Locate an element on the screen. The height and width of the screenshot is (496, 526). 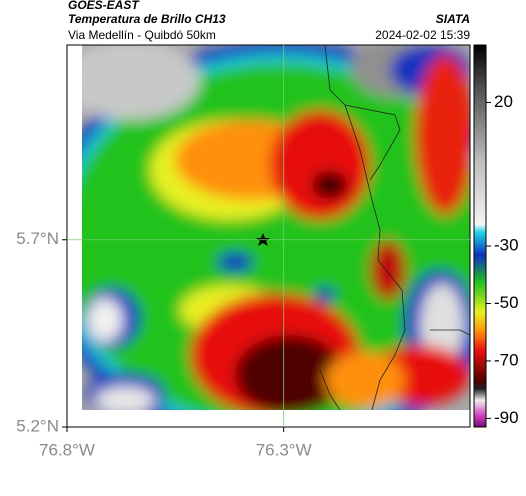
title: Temperatura de Brillo CH13 is located at coordinates (147, 19).